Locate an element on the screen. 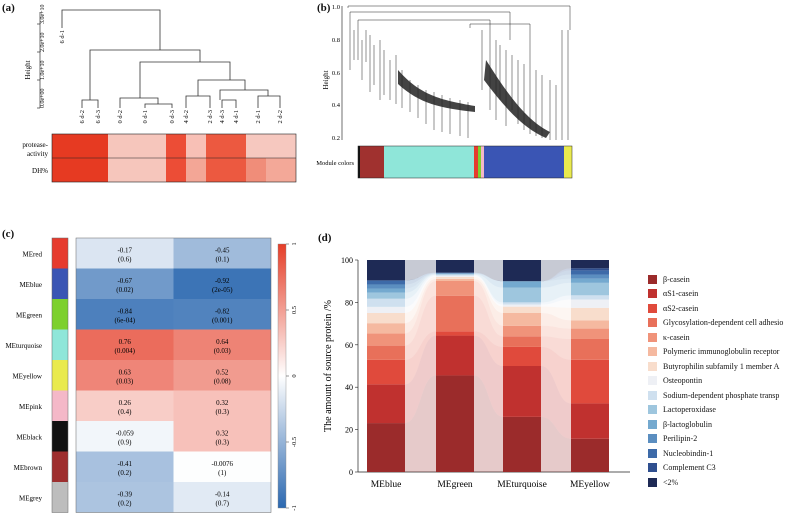  ytick-label: 1.0e+10 is located at coordinates (43, 70).